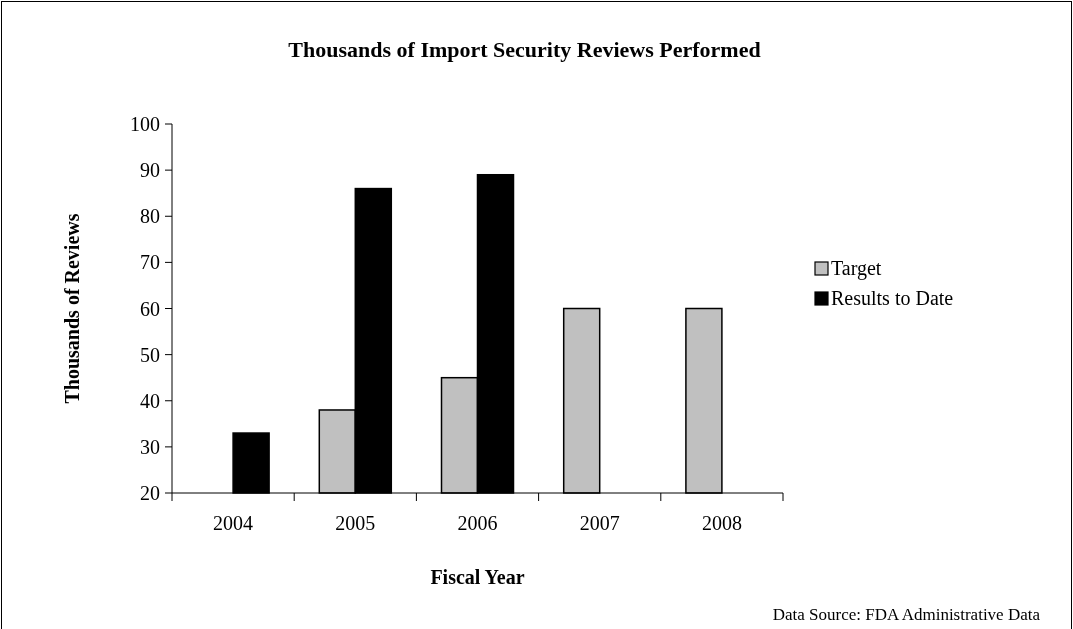  I want to click on chart-title: Thousands of Import Security Reviews Performed, so click(524, 49).